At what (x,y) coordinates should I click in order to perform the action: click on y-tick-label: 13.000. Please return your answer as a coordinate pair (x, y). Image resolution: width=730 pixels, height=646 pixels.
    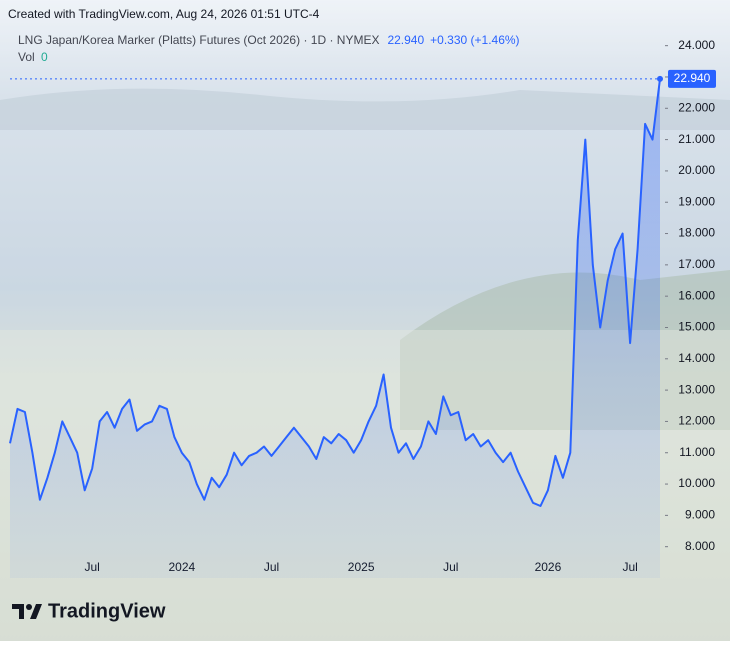
    Looking at the image, I should click on (696, 389).